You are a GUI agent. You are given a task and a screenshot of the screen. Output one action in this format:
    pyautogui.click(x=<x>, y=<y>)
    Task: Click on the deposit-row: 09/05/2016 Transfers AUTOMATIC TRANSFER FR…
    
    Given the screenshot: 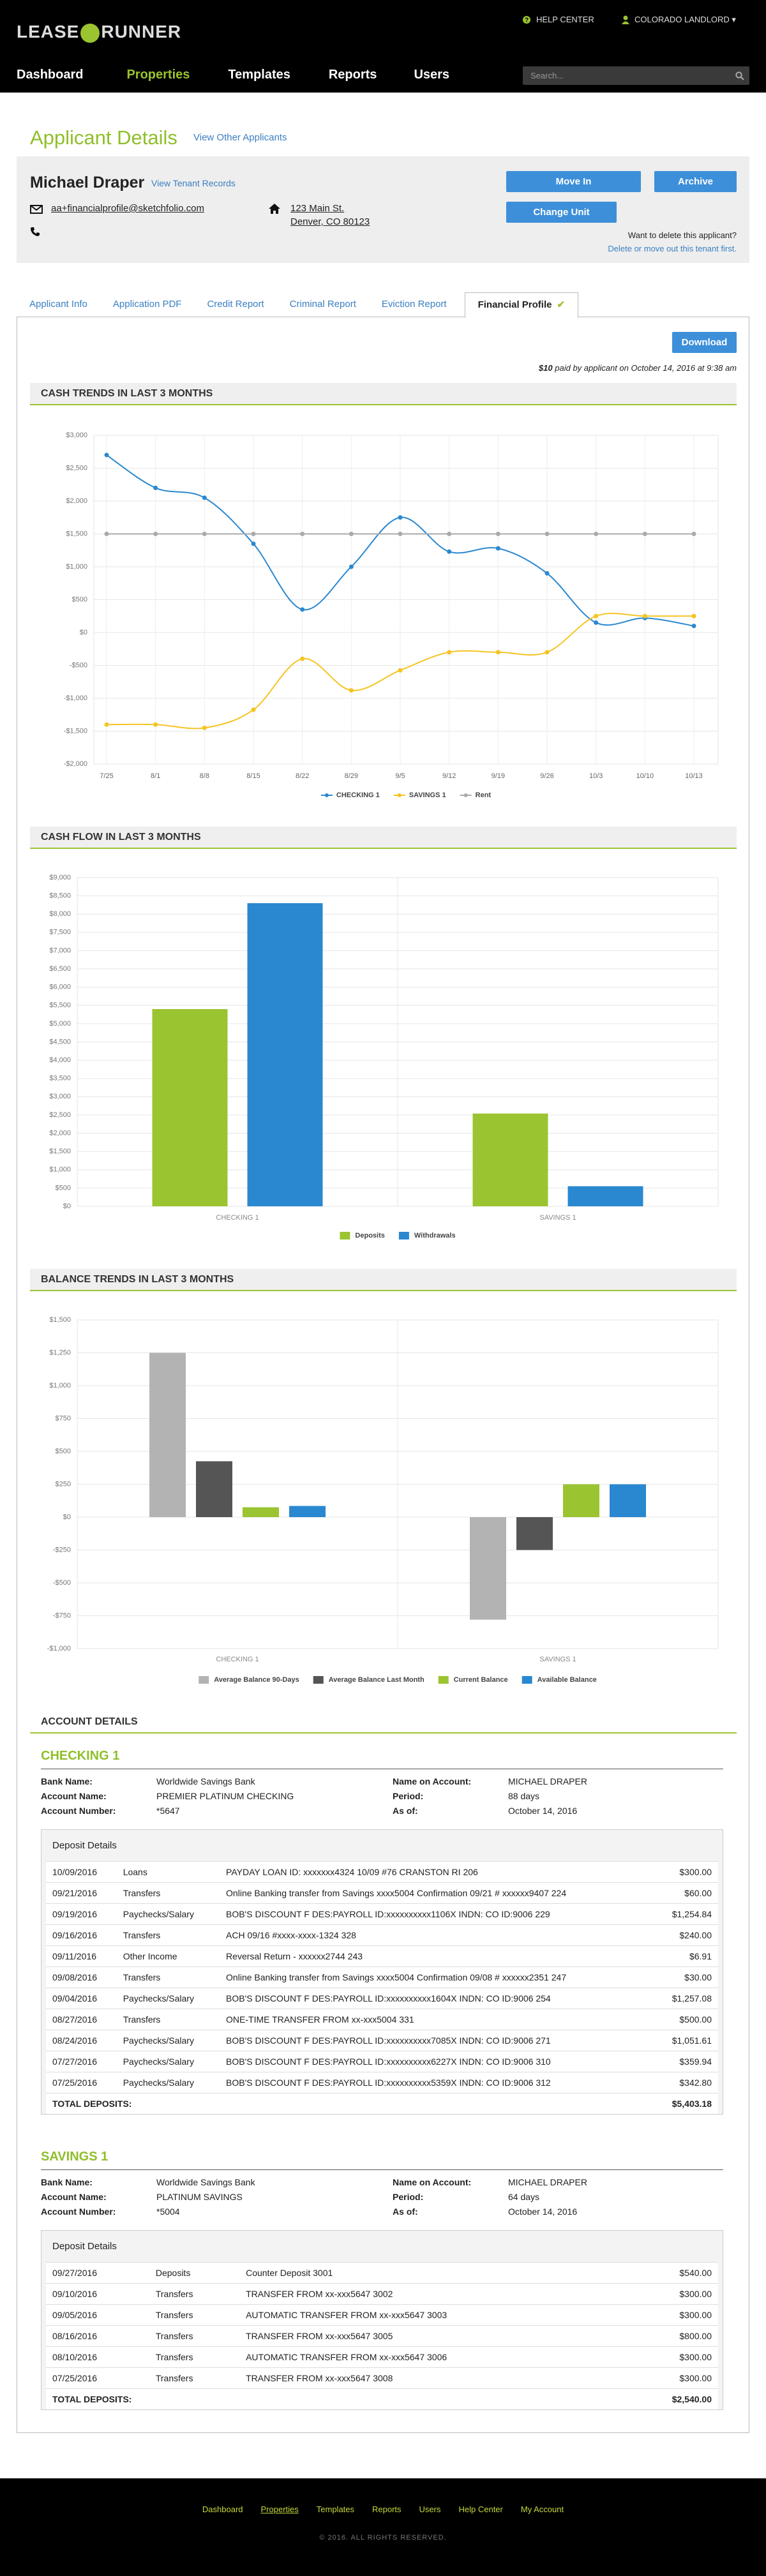 What is the action you would take?
    pyautogui.click(x=382, y=2315)
    